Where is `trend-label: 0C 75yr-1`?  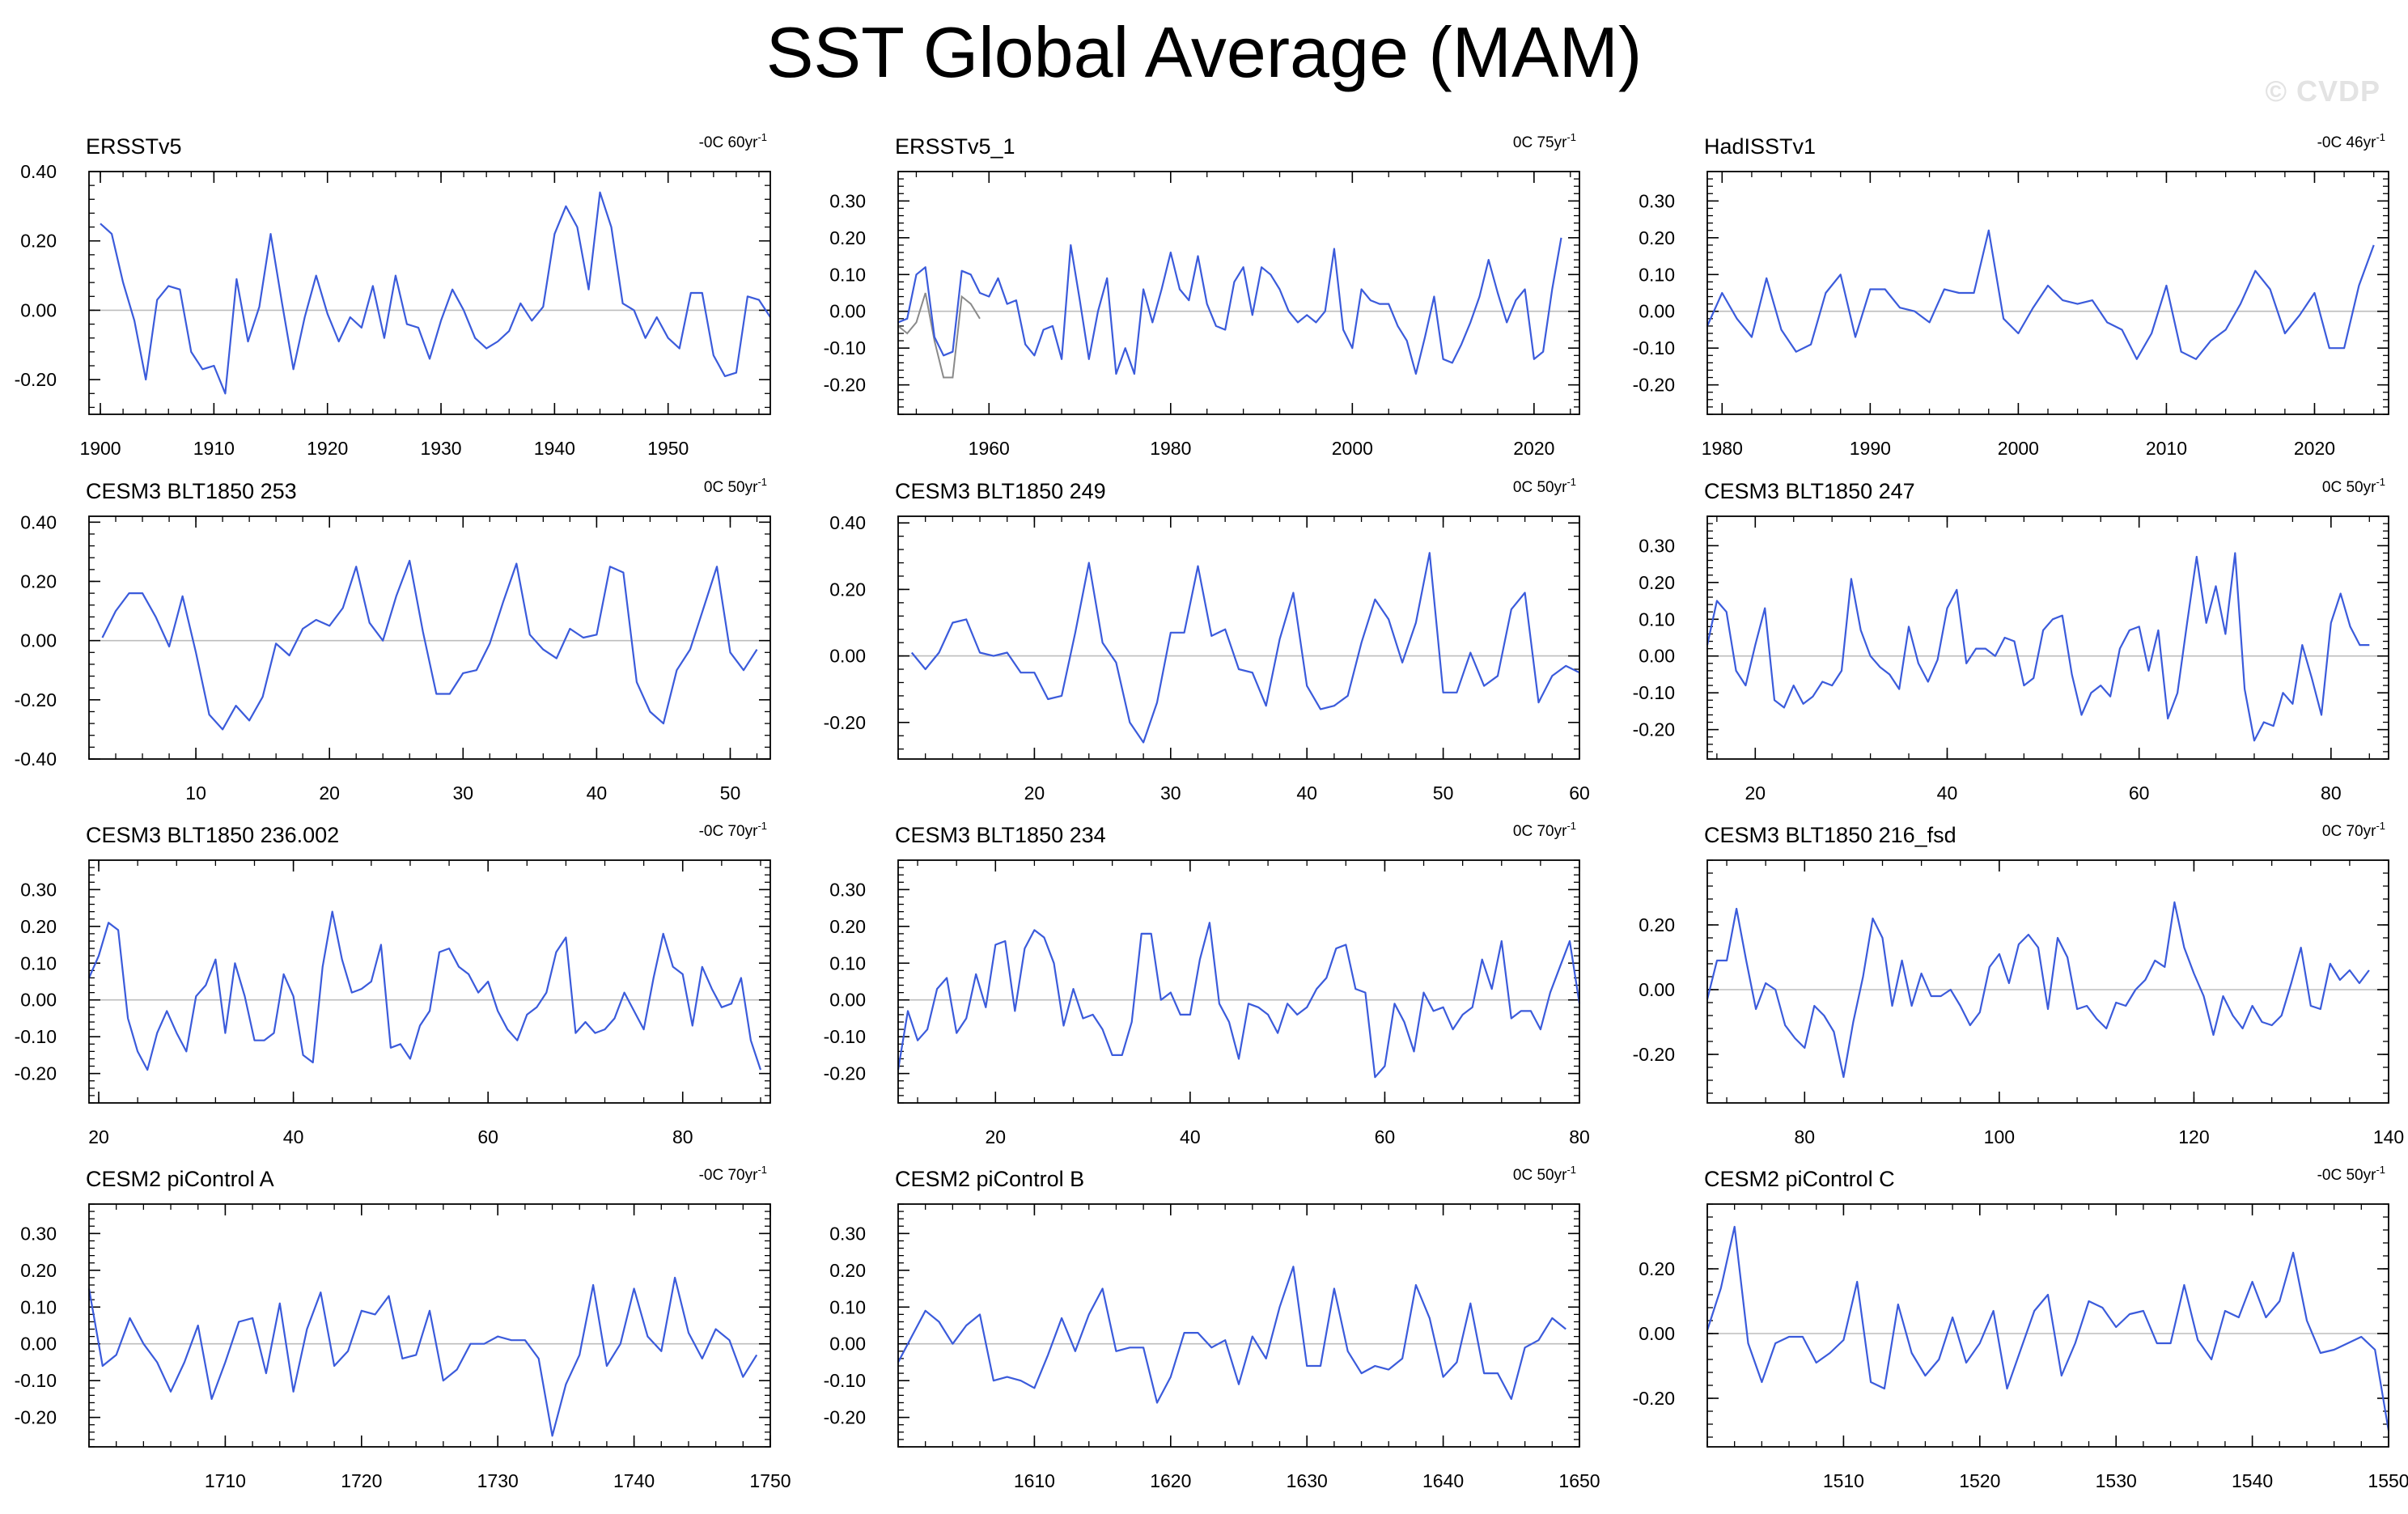 trend-label: 0C 75yr-1 is located at coordinates (1545, 141).